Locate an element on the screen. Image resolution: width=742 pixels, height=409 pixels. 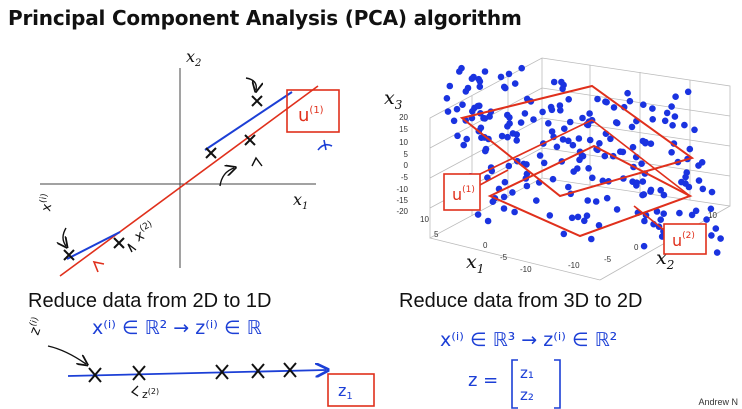
x2-tick: 10 is located at coordinates (712, 215).